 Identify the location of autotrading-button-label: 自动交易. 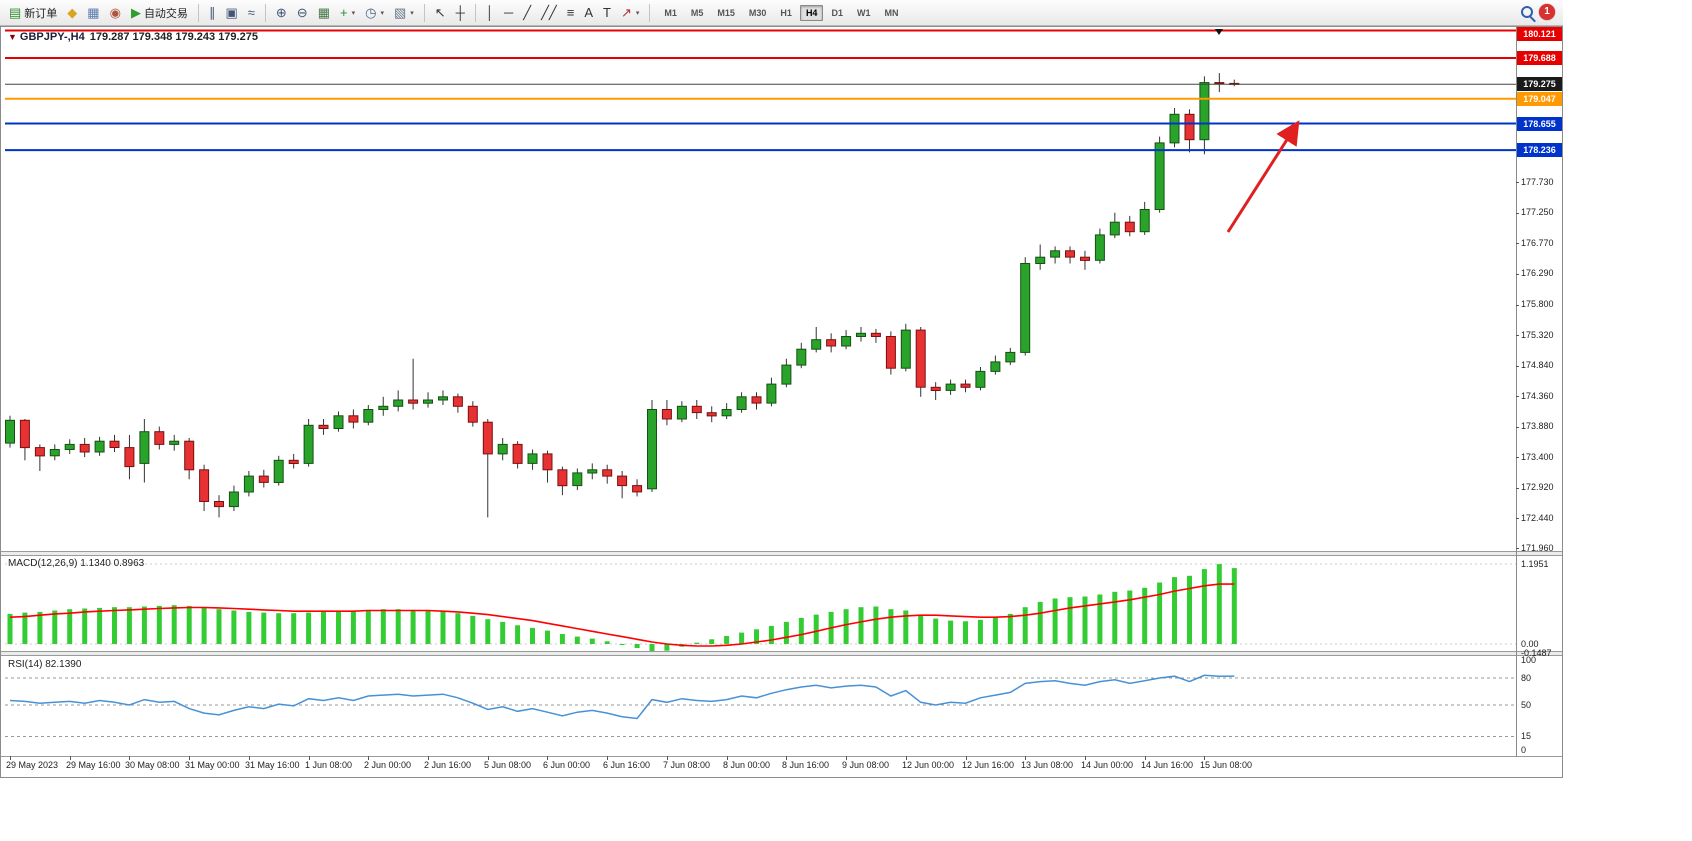
(165, 13).